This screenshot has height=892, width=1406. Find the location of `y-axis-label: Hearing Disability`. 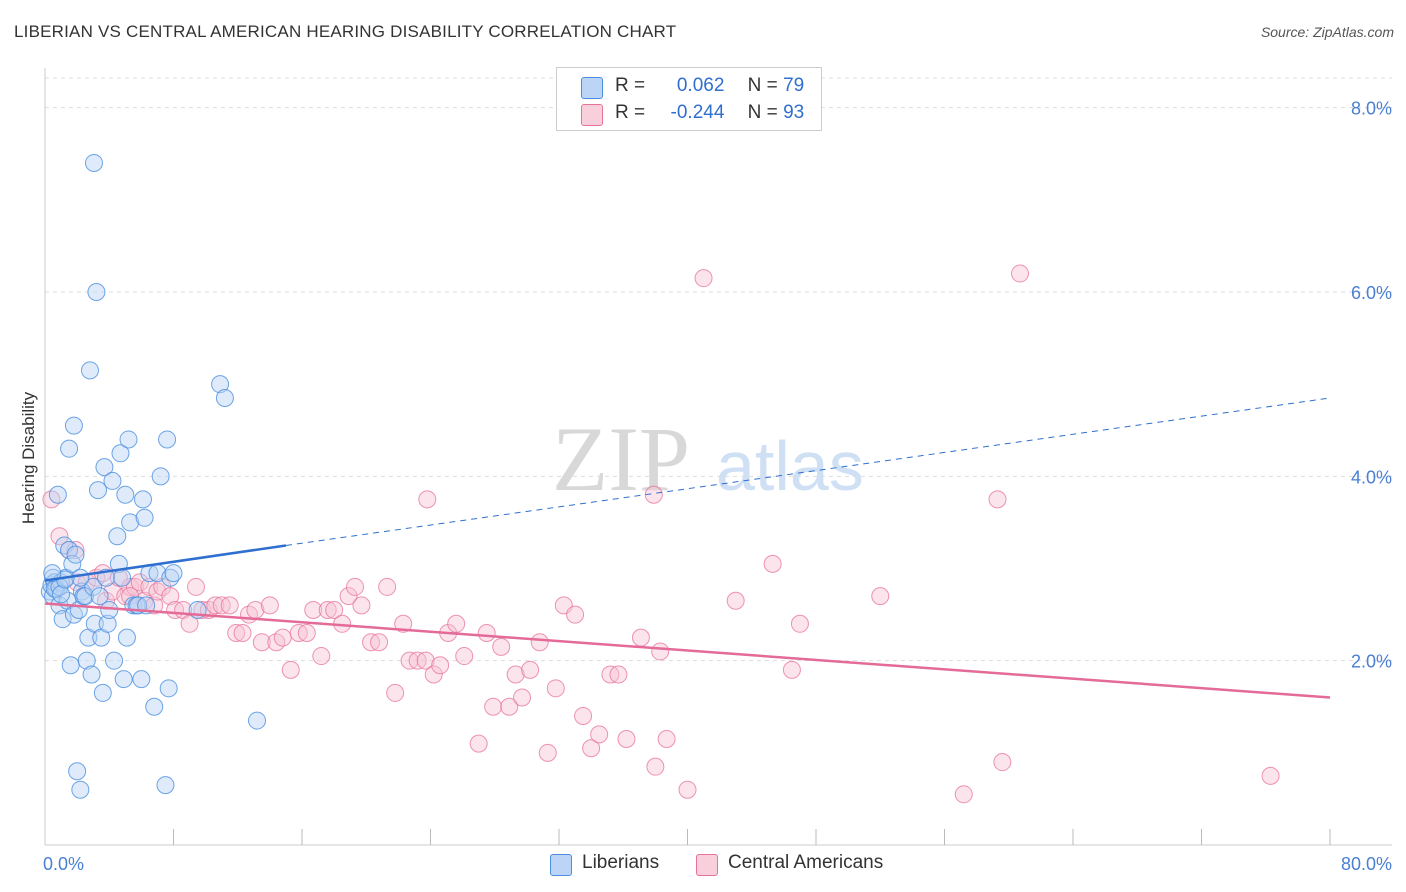

y-axis-label: Hearing Disability is located at coordinates (28, 457).